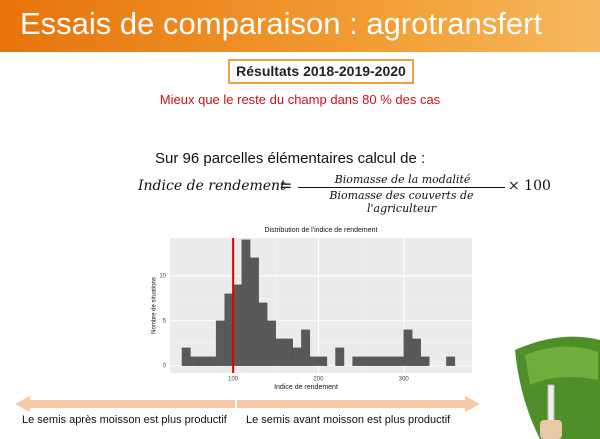 The height and width of the screenshot is (439, 600). Describe the element at coordinates (551, 405) in the screenshot. I see `roller-handle` at that location.